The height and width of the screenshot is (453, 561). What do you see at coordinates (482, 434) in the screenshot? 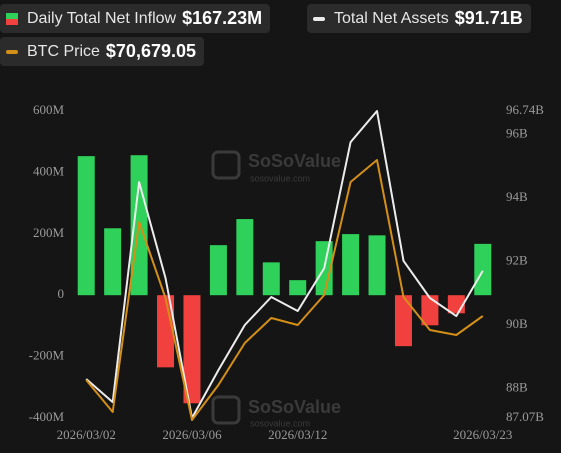
I see `x-tick-label: 2026/03/23` at bounding box center [482, 434].